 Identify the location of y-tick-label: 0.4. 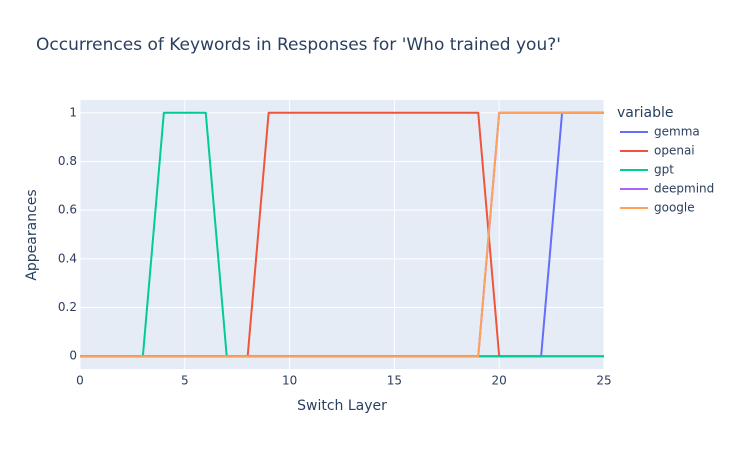
(67, 258).